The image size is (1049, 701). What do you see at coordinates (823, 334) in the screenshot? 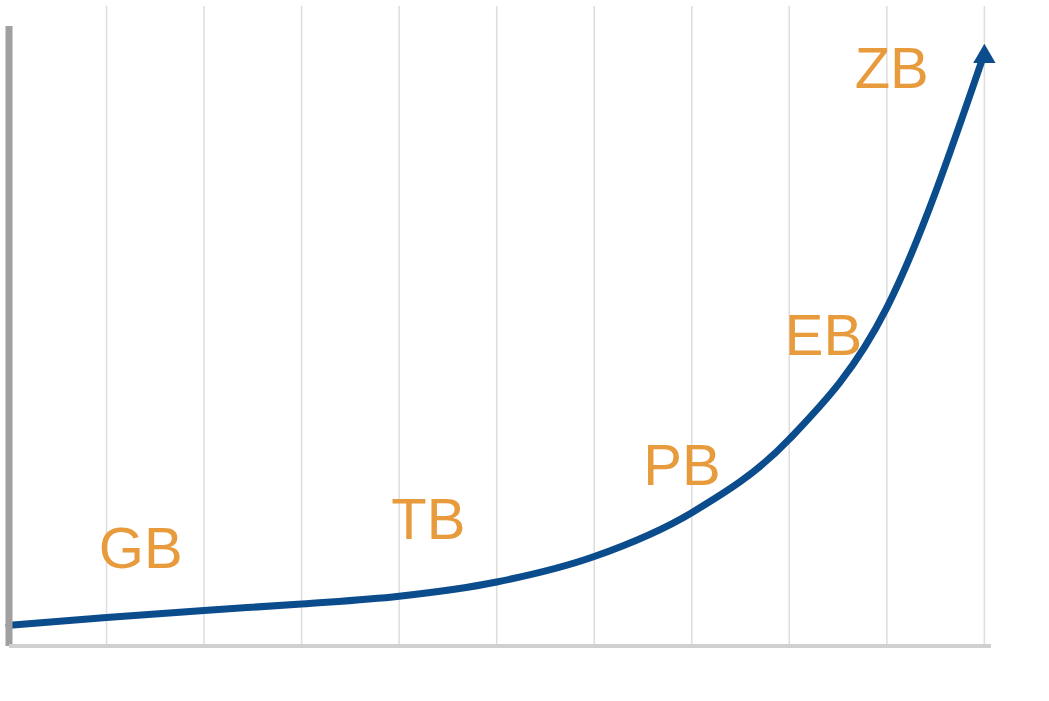
I see `annotation: EB` at bounding box center [823, 334].